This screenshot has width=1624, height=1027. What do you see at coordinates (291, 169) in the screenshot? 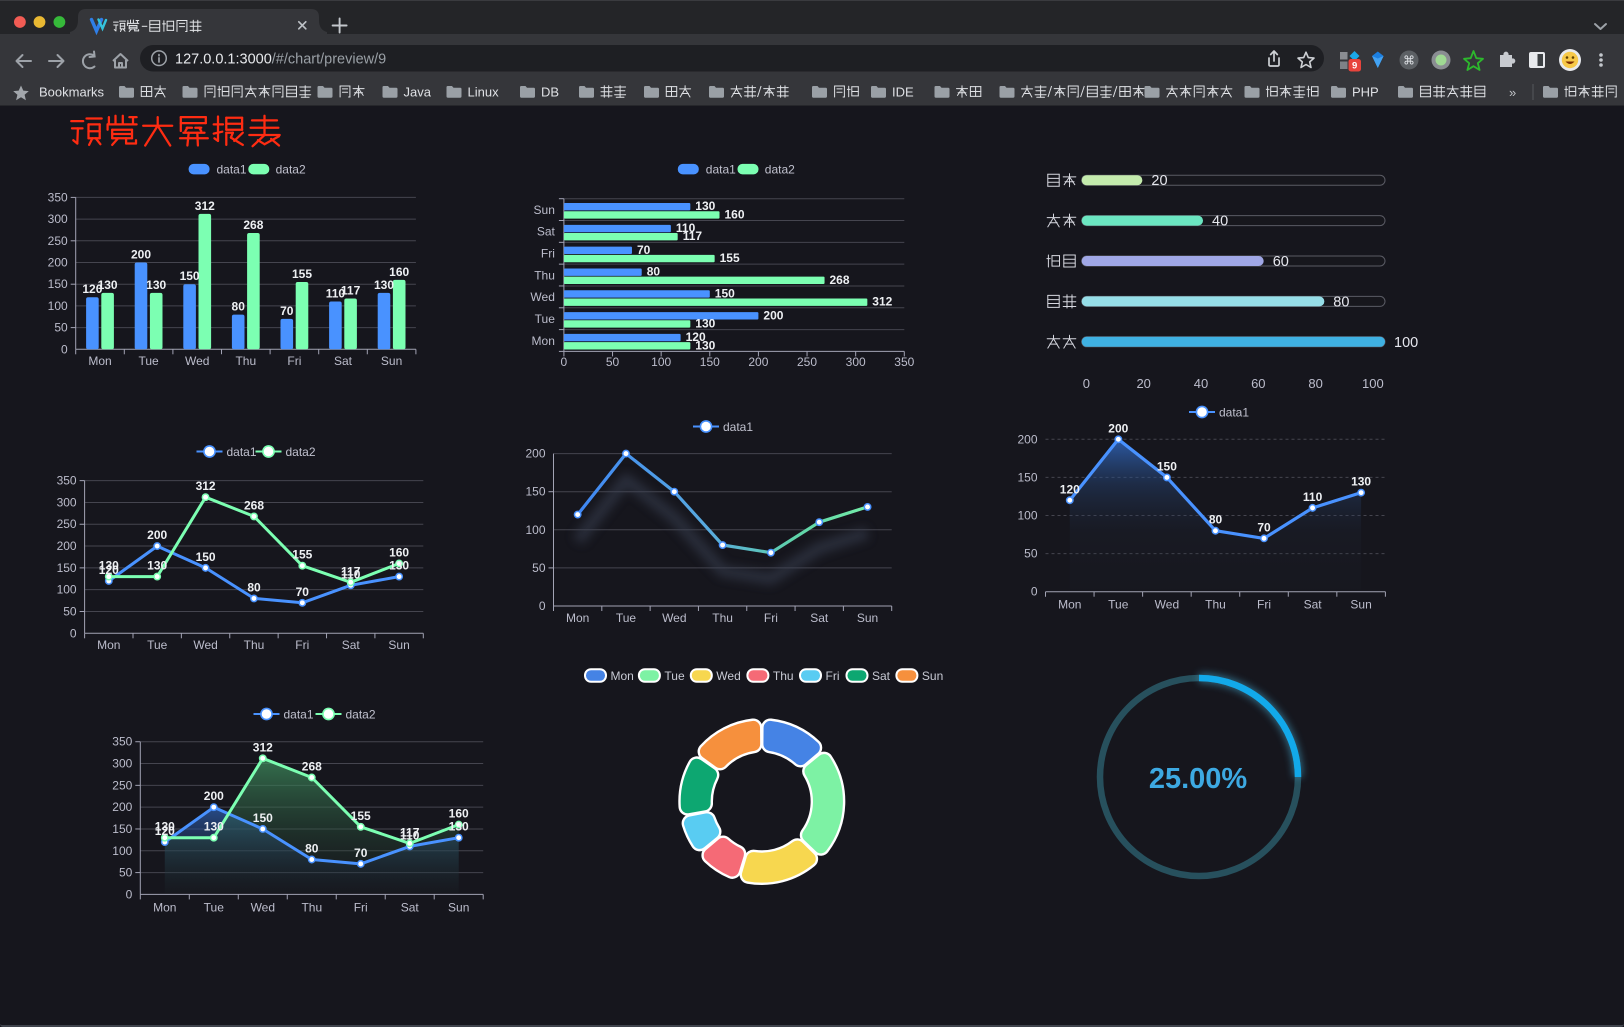
I see `svg-text: data2` at bounding box center [291, 169].